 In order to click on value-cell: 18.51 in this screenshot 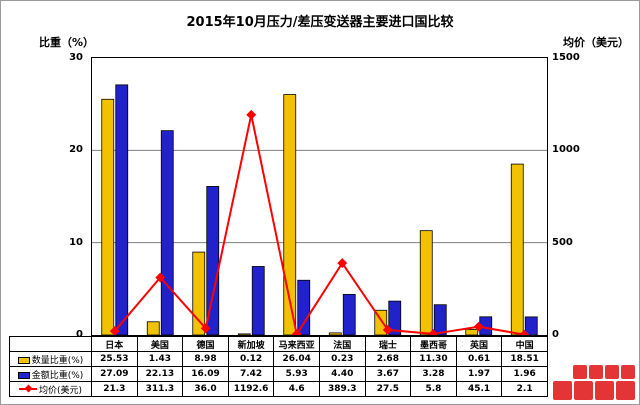, I will do `click(524, 359)`.